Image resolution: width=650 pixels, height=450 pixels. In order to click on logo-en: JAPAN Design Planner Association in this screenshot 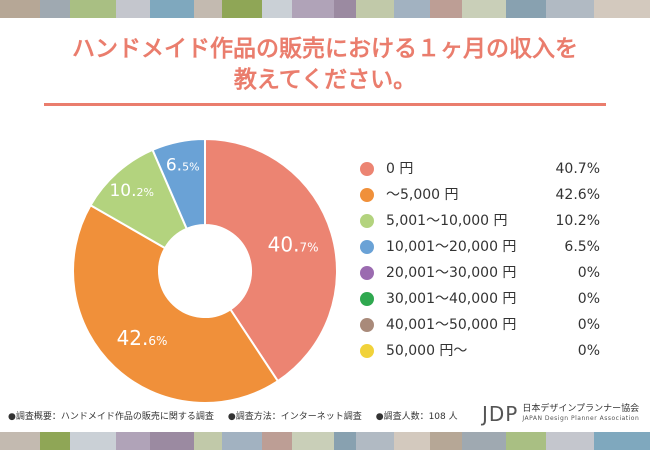, I will do `click(581, 418)`.